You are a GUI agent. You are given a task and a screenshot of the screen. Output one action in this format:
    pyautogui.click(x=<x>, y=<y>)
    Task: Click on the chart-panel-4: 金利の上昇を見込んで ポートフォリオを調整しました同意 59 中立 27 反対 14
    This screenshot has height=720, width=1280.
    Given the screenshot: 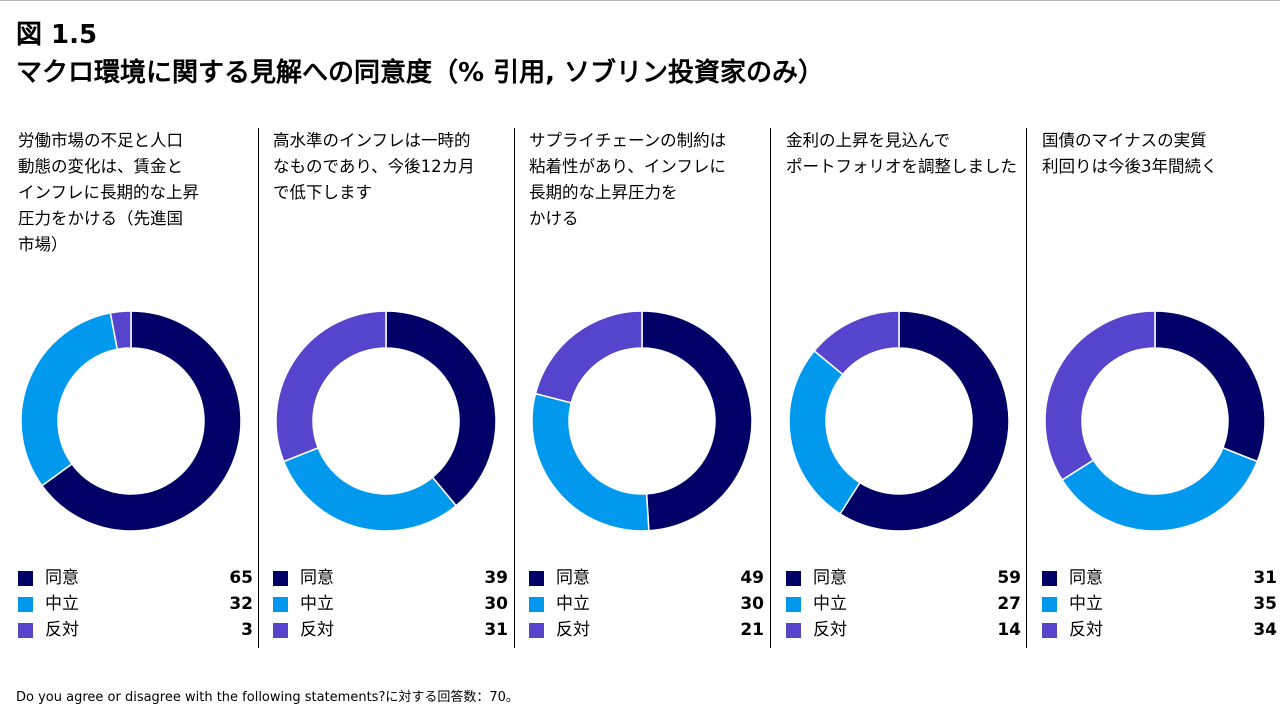 What is the action you would take?
    pyautogui.click(x=911, y=388)
    